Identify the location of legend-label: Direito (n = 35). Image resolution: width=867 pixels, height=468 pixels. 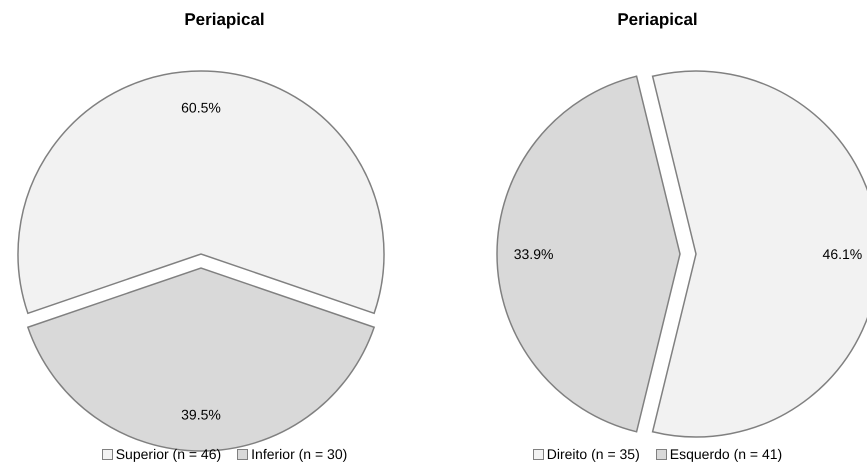
(593, 454).